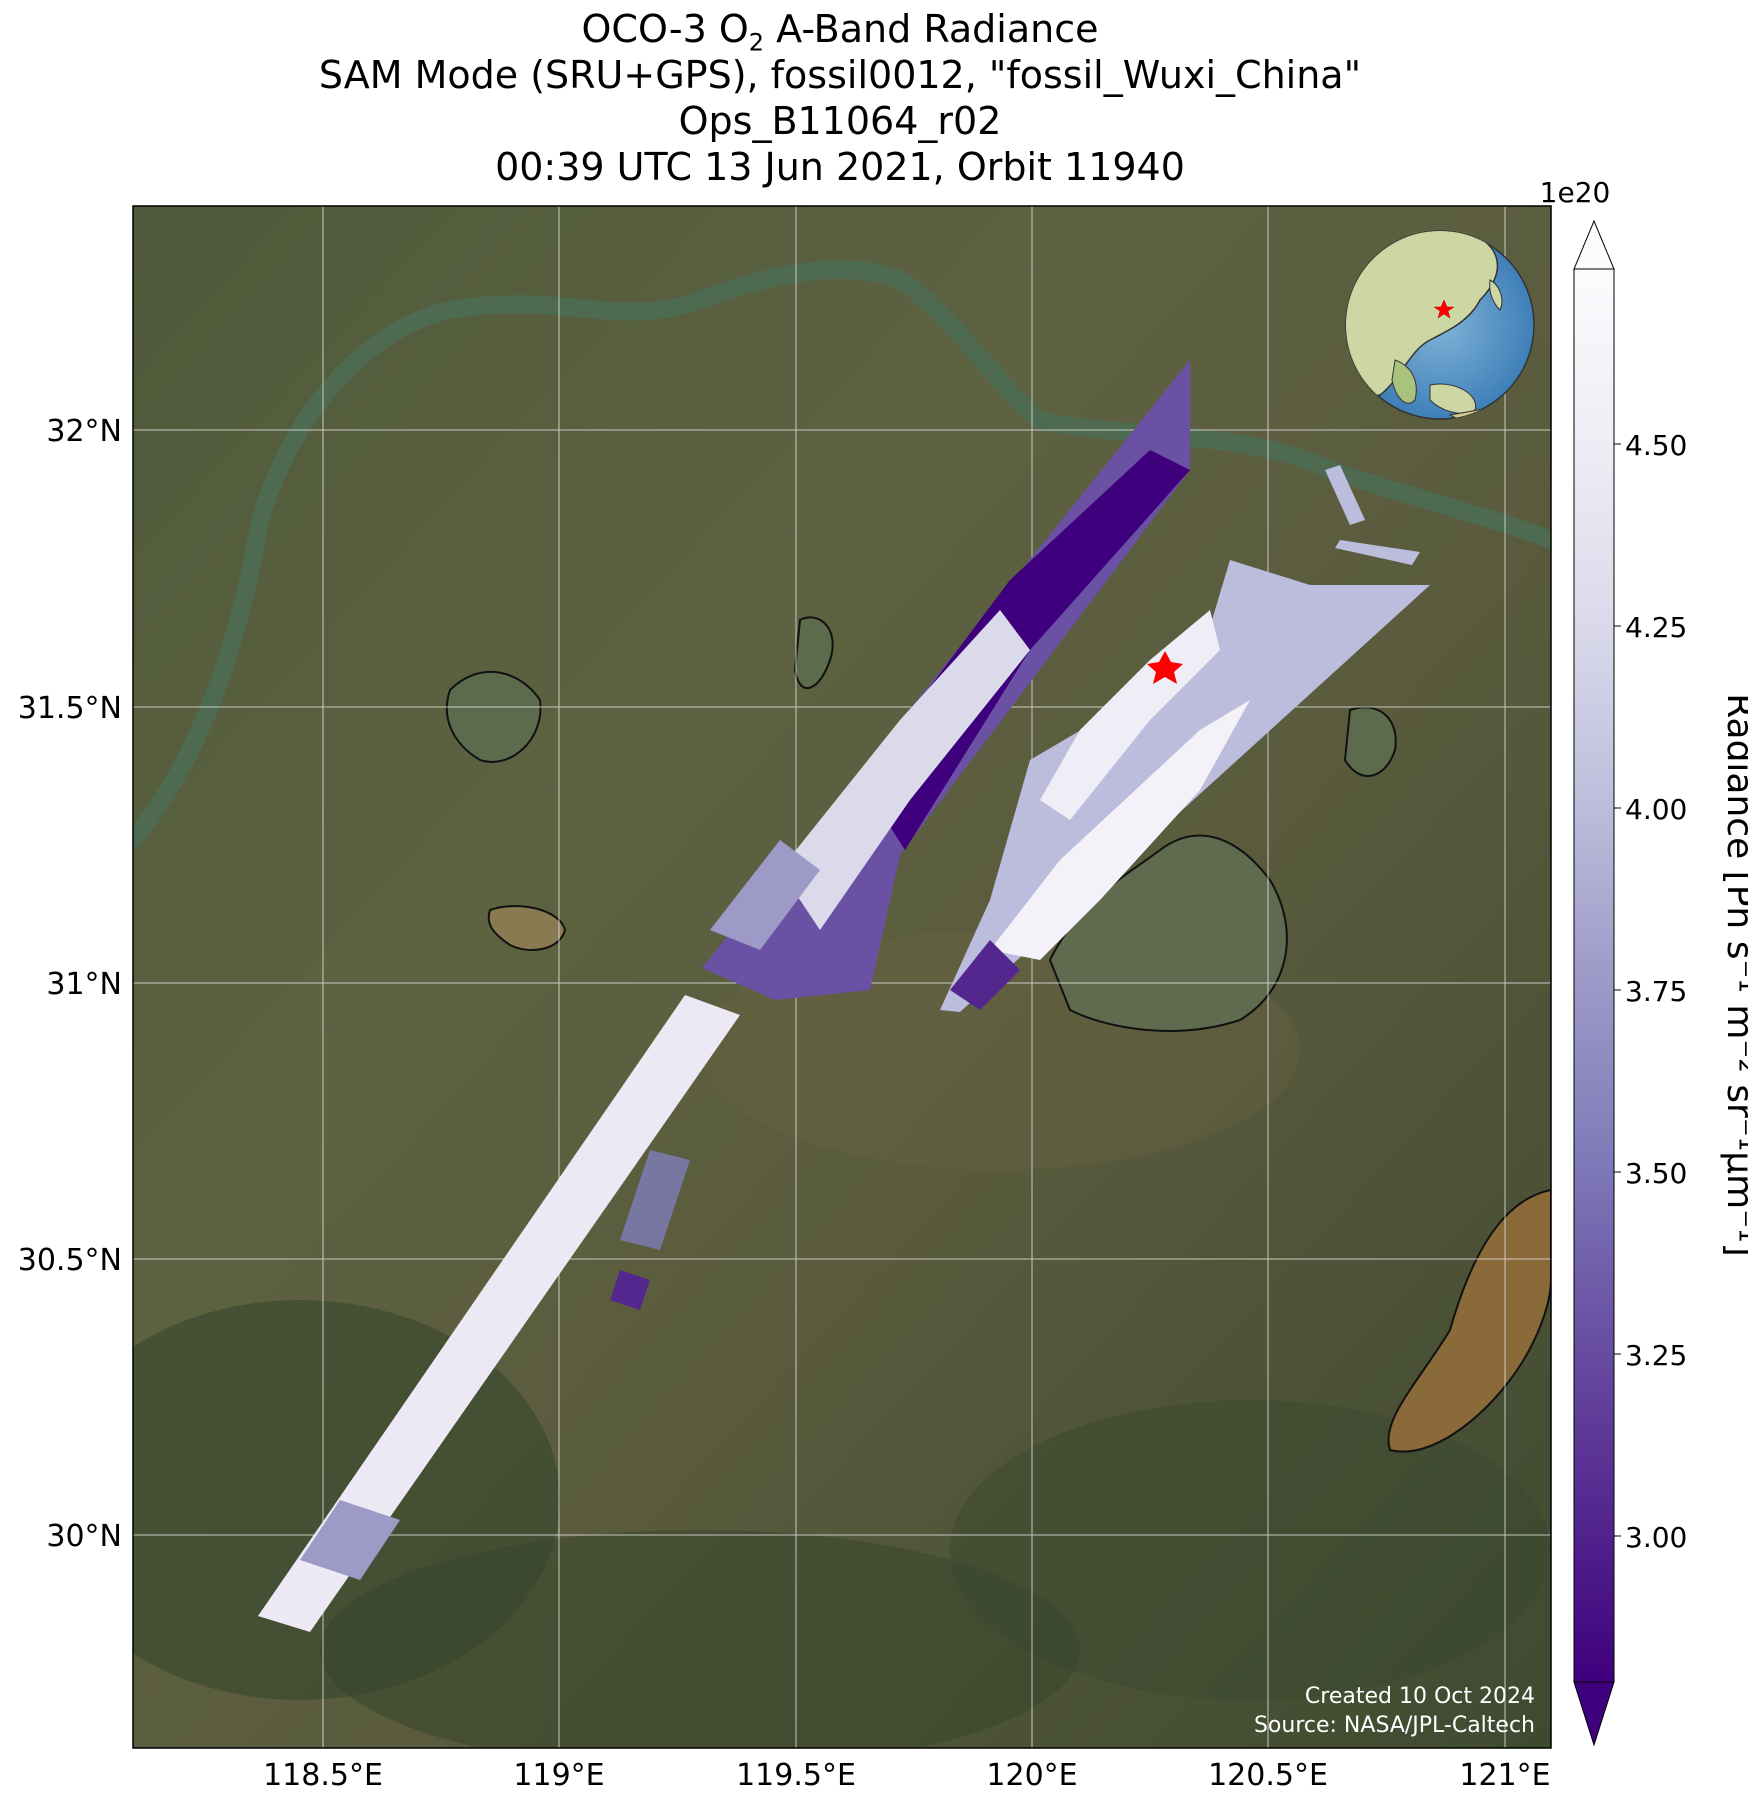 Image resolution: width=1748 pixels, height=1796 pixels. I want to click on colorbar-tick: 3.50, so click(1656, 1173).